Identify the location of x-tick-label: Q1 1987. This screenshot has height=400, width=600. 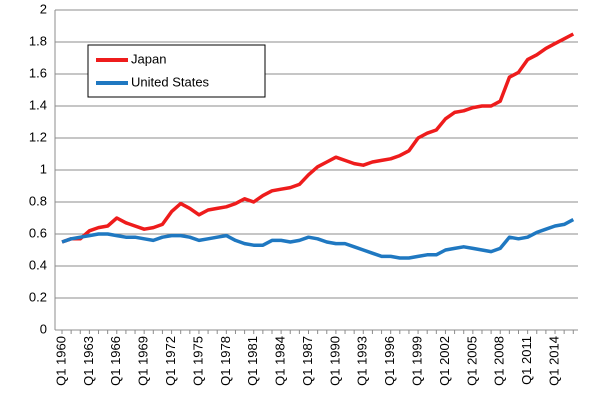
(307, 361).